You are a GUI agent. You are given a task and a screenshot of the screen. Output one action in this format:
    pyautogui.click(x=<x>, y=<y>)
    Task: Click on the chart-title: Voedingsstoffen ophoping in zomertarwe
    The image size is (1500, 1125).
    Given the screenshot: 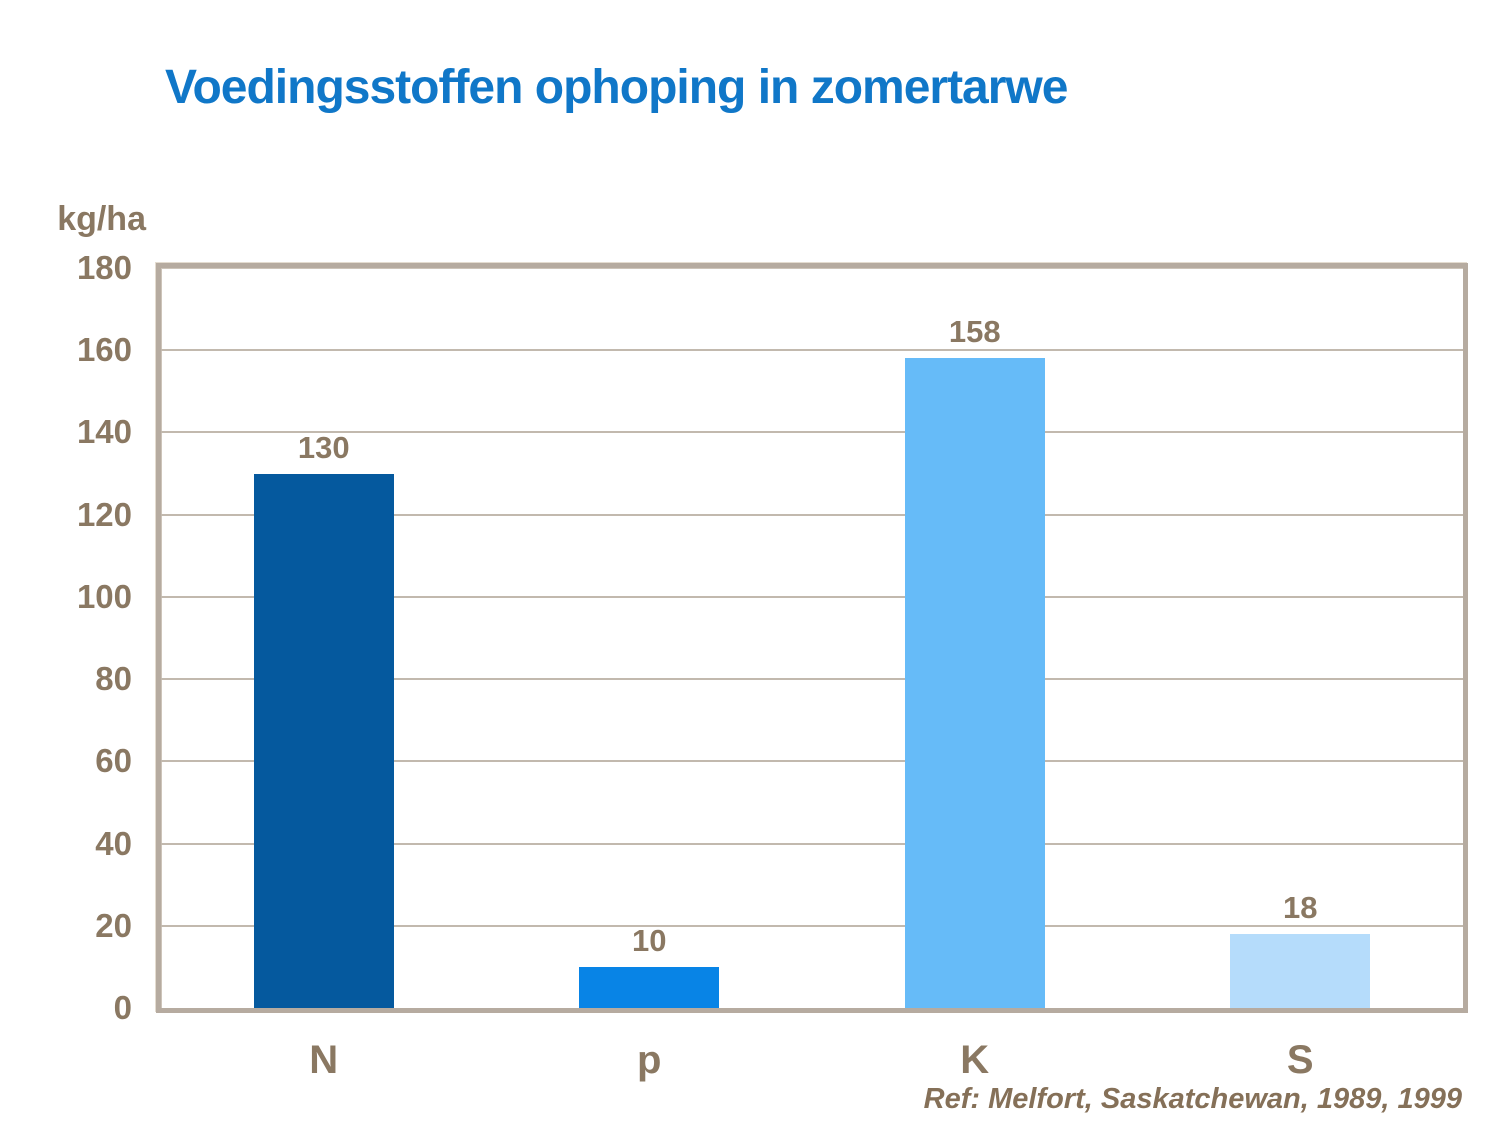 What is the action you would take?
    pyautogui.click(x=616, y=87)
    